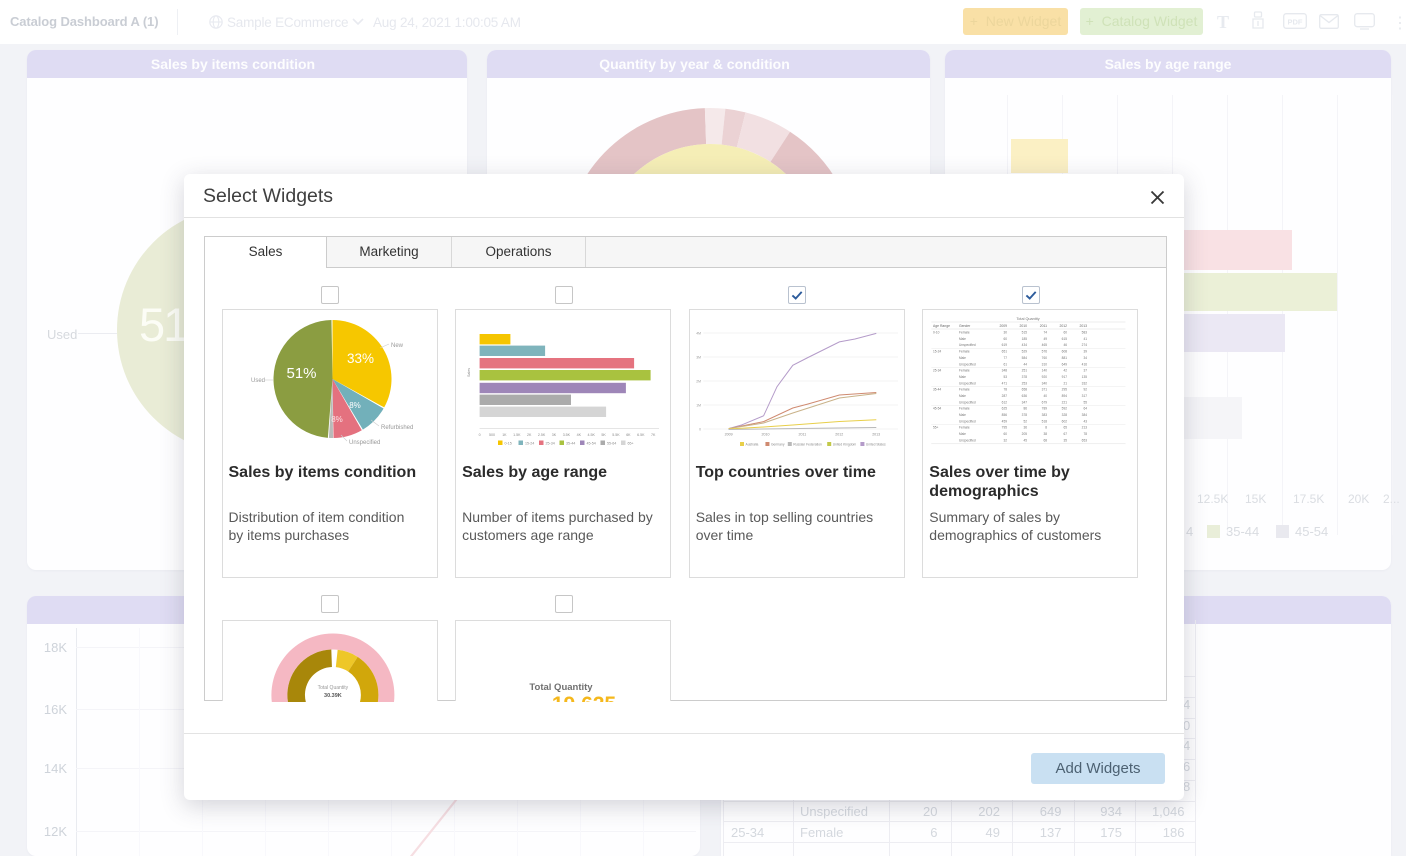 The height and width of the screenshot is (856, 1406). Describe the element at coordinates (936, 333) in the screenshot. I see `svg-text: 0-10` at that location.